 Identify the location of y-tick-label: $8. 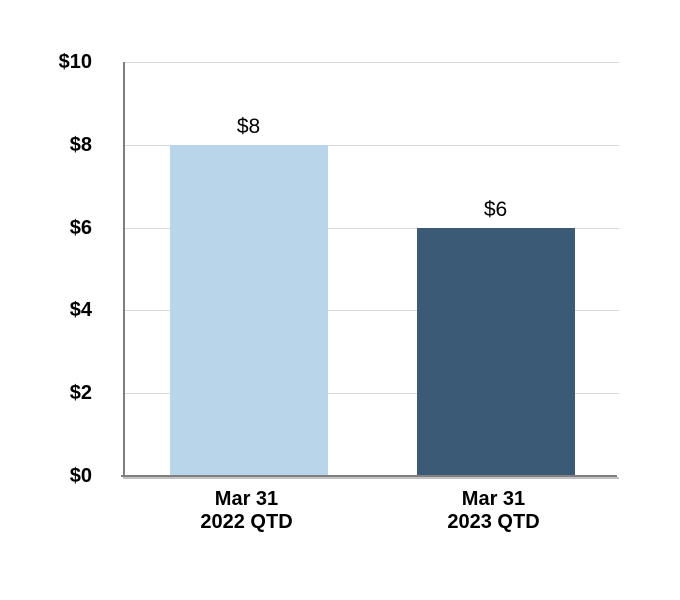
(80, 144).